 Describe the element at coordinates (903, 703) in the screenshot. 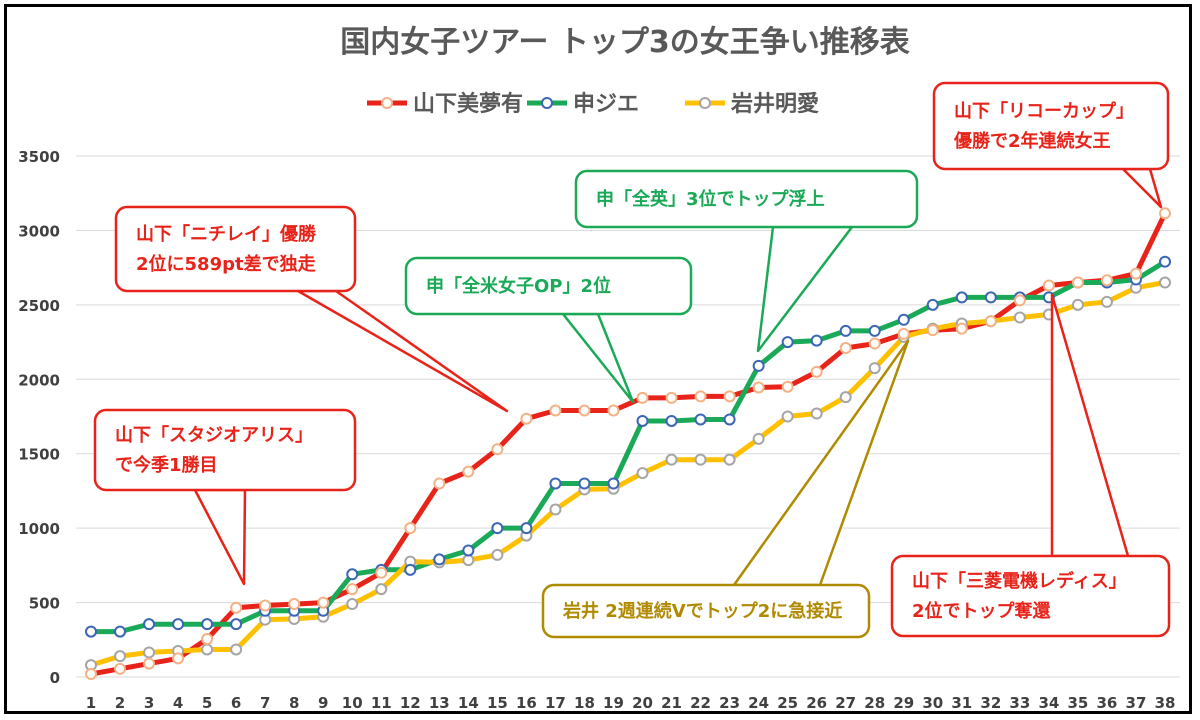

I see `x-tick-label: 29` at that location.